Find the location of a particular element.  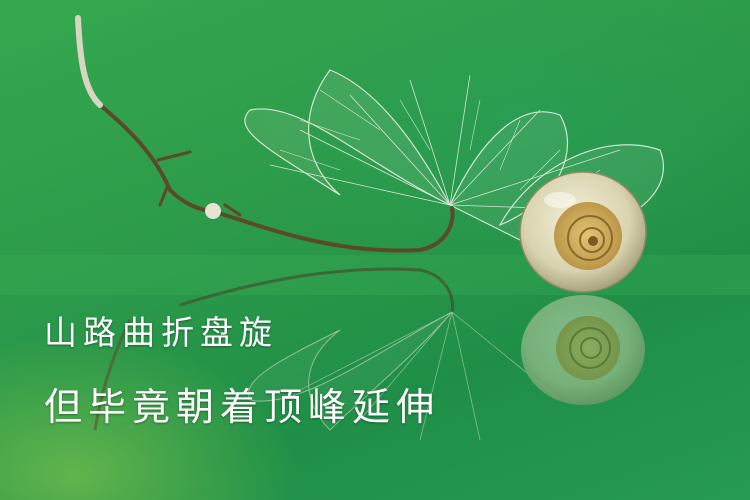

snail-shell is located at coordinates (583, 232).